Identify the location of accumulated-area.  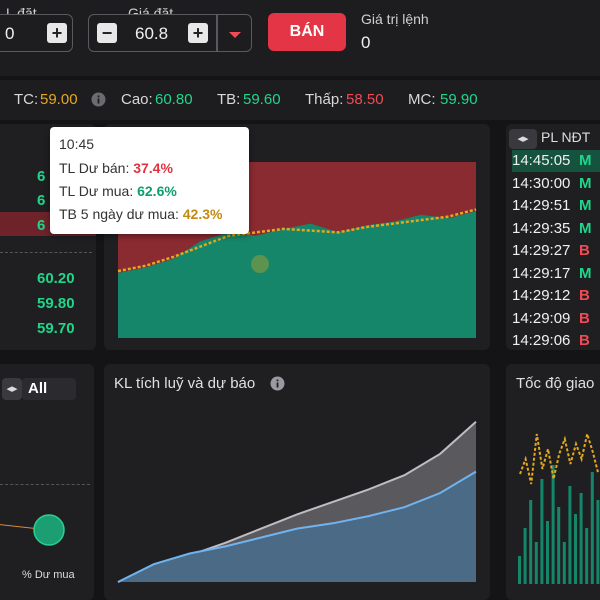
(297, 526).